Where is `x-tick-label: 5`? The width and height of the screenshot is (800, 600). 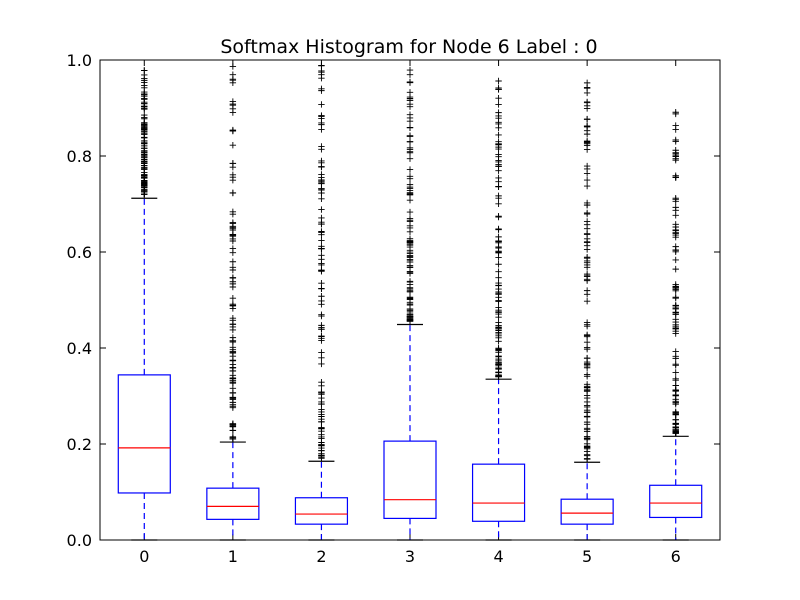
x-tick-label: 5 is located at coordinates (587, 556).